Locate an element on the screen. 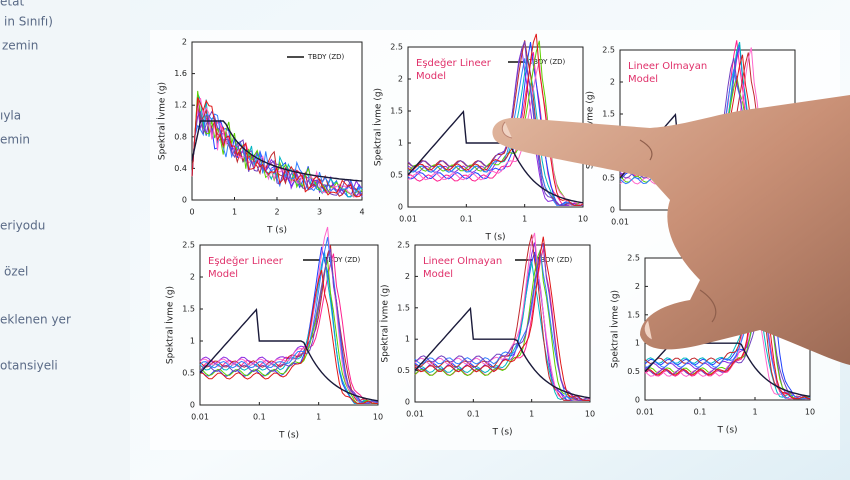 Image resolution: width=850 pixels, height=480 pixels. x-tick-label: 4 is located at coordinates (361, 212).